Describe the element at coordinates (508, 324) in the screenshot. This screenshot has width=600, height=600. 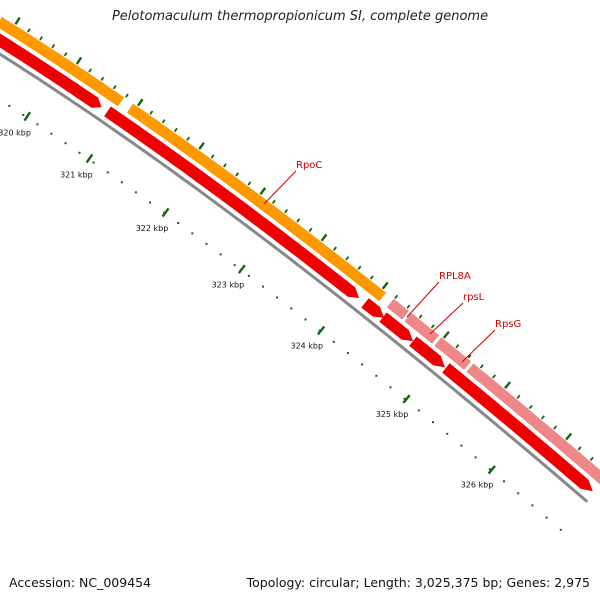
I see `rpsg-gene-label: RpsG` at that location.